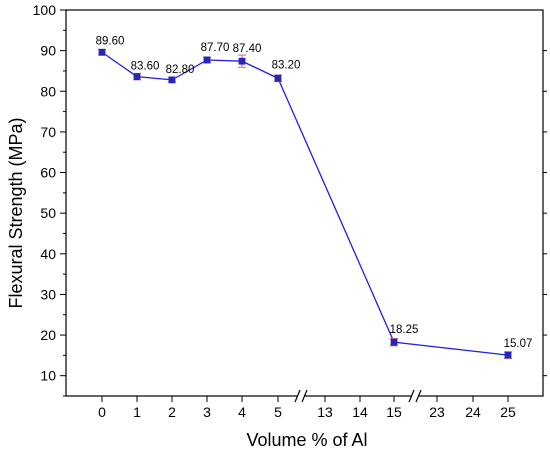 This screenshot has height=454, width=550. Describe the element at coordinates (137, 412) in the screenshot. I see `x-tick-label: 1` at that location.